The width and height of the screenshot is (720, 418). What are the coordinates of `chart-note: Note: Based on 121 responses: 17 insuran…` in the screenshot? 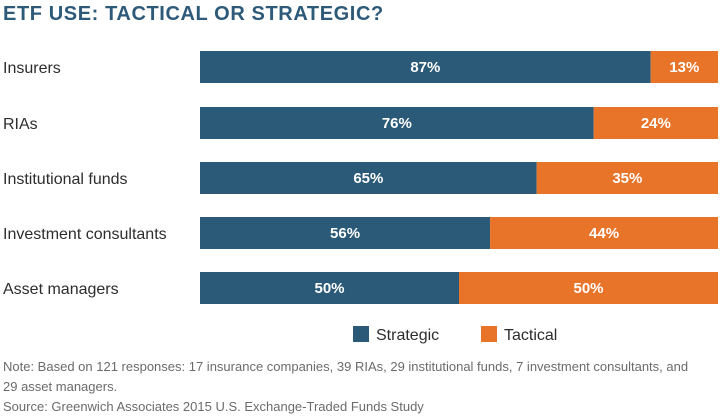 It's located at (346, 376).